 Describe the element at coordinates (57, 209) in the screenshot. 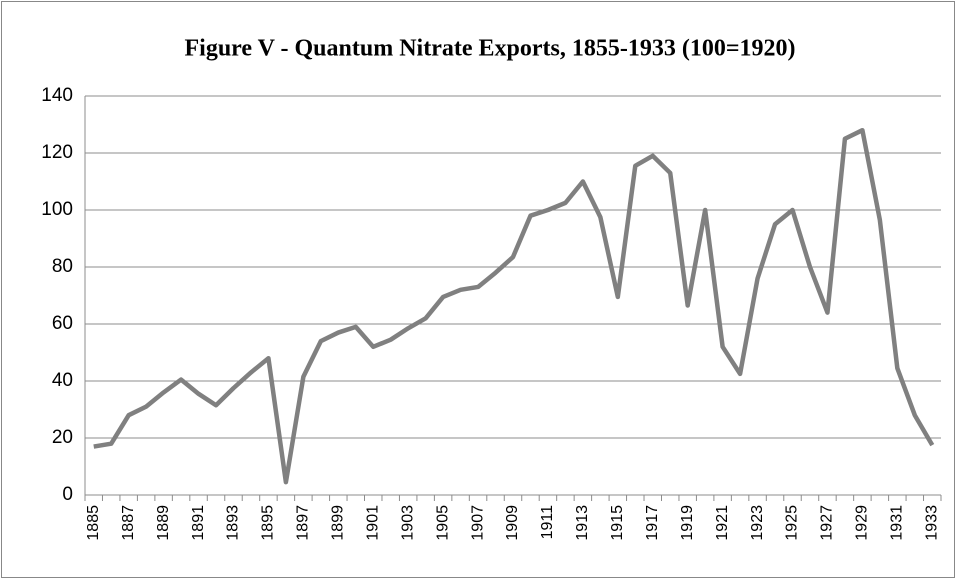

I see `y-tick-label: 100` at that location.